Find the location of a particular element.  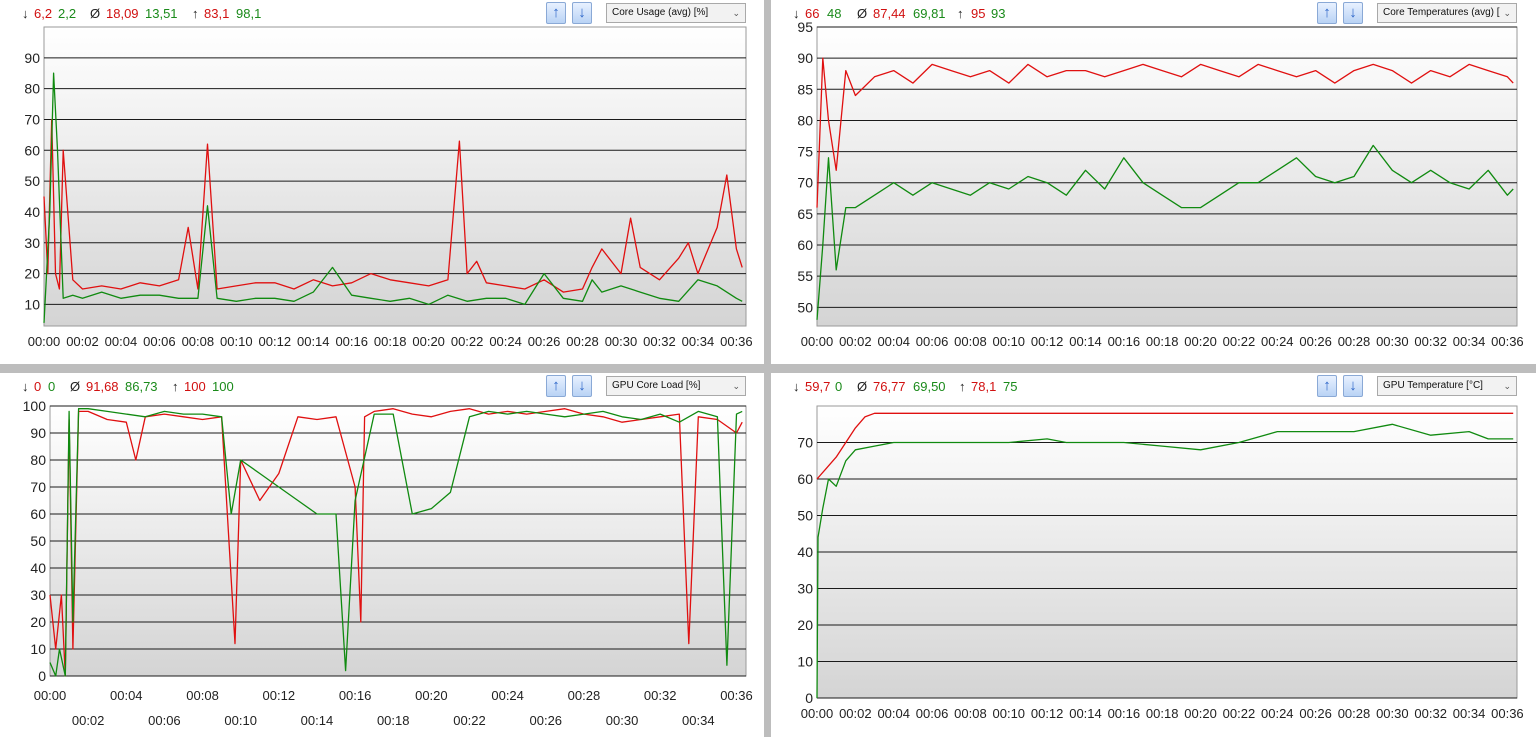

sensor-select-value: Core Temperatures (avg) [ is located at coordinates (1441, 12).